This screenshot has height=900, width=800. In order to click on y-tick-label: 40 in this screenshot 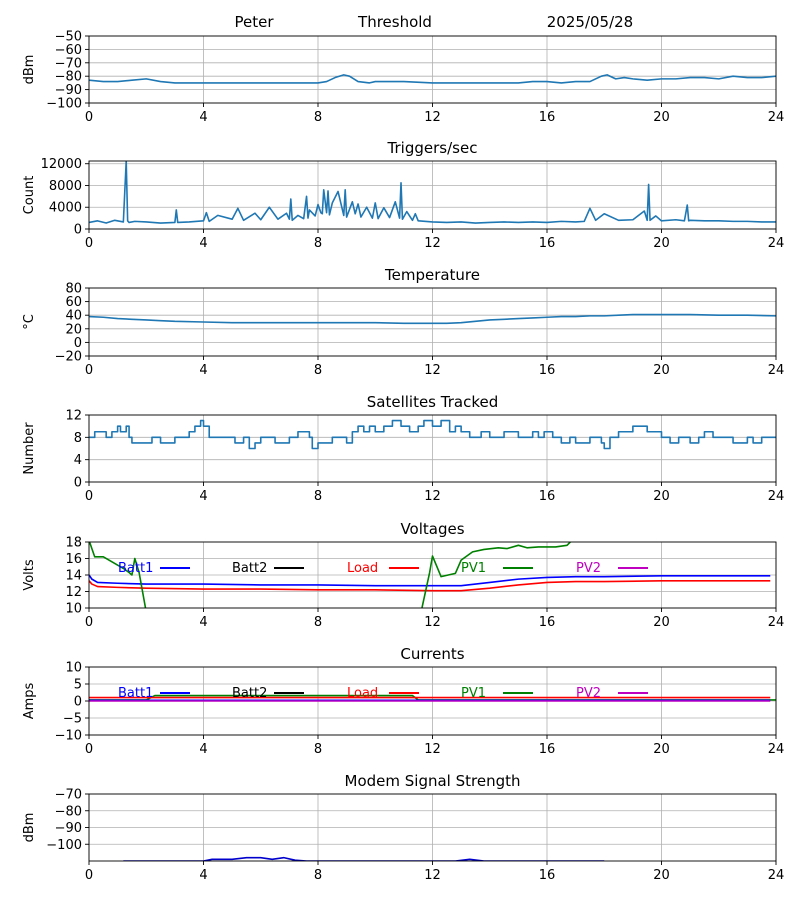, I will do `click(73, 316)`.